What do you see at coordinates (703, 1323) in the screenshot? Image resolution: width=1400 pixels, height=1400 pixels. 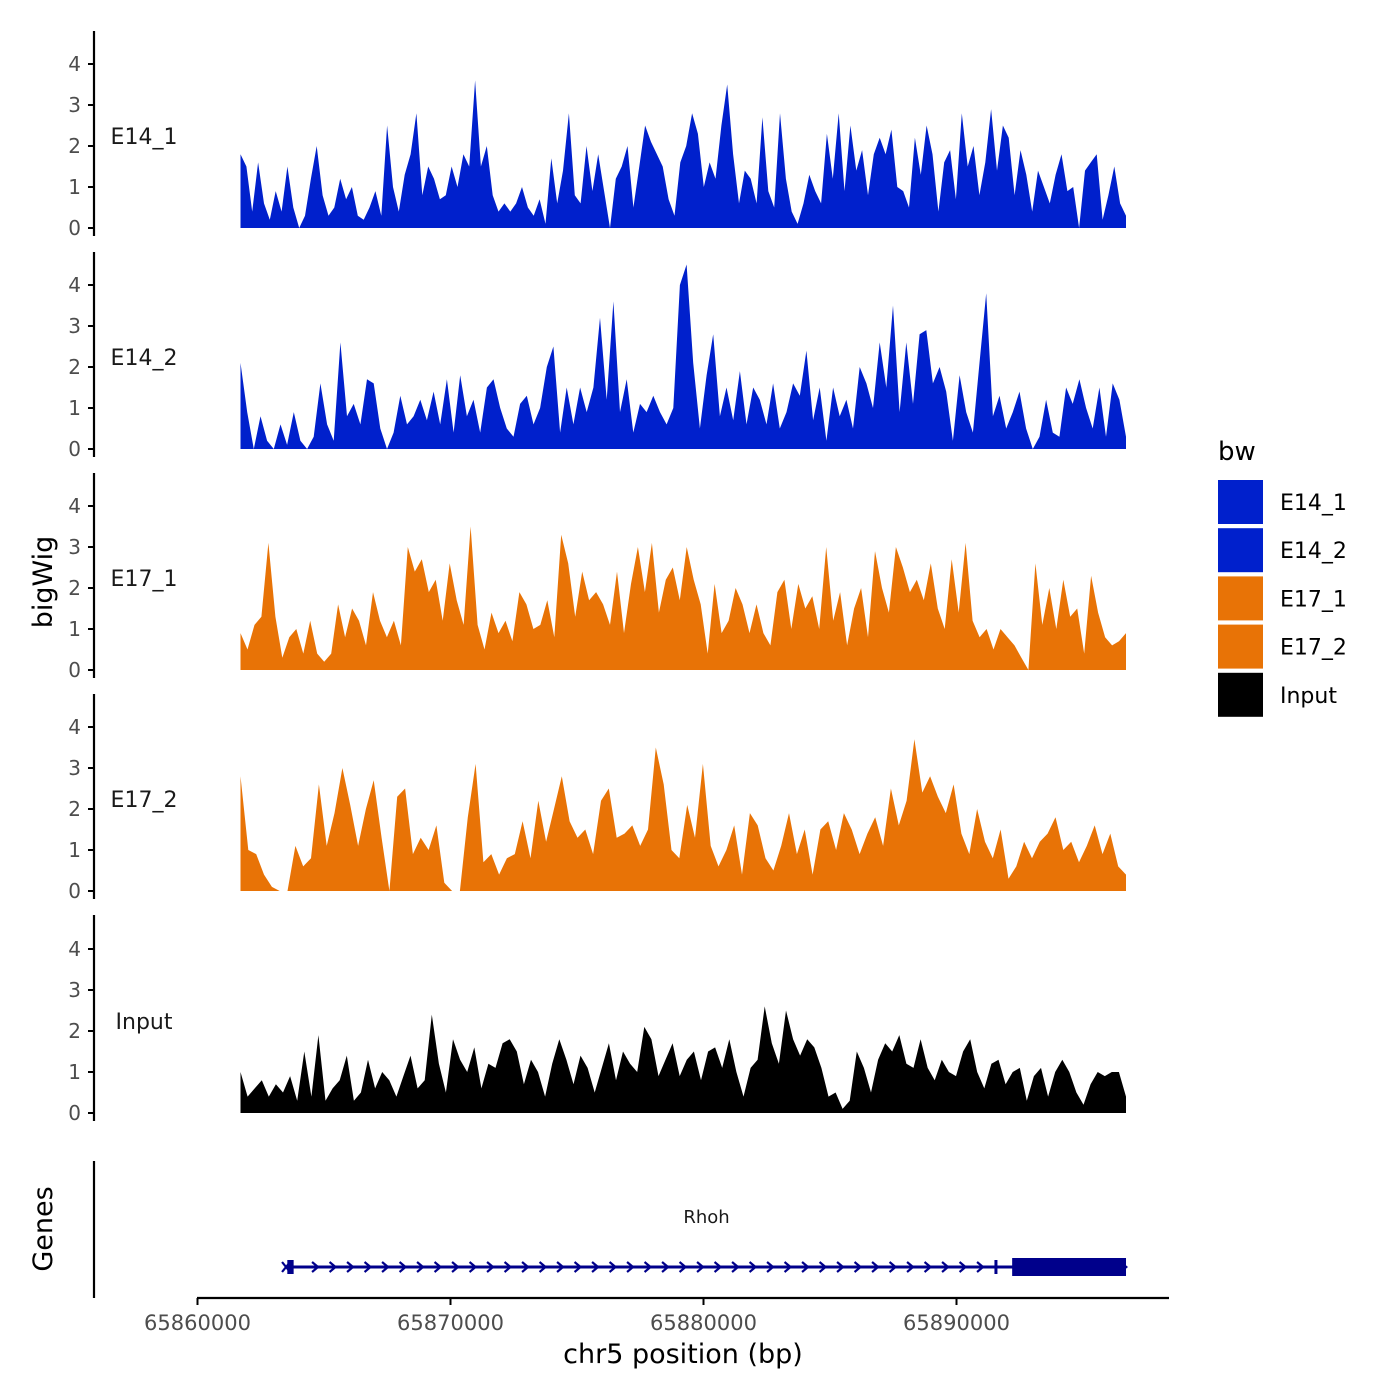 I see `x-tick-label: 65880000` at bounding box center [703, 1323].